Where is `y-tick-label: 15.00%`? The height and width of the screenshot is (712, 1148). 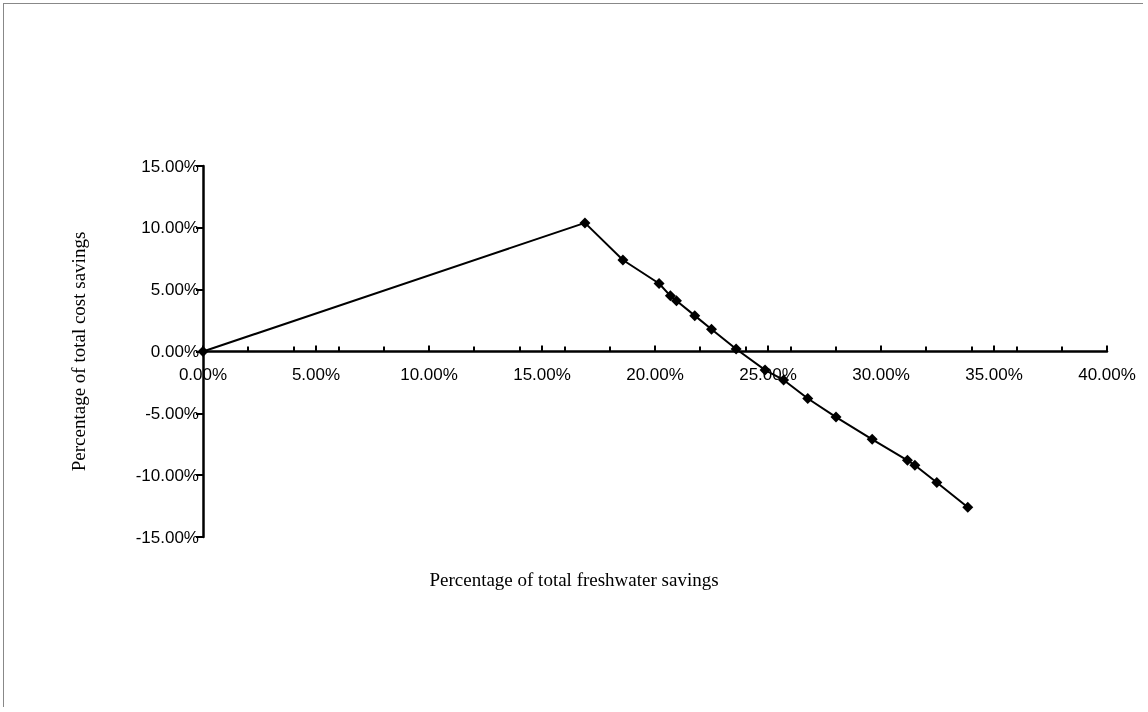
y-tick-label: 15.00% is located at coordinates (170, 166).